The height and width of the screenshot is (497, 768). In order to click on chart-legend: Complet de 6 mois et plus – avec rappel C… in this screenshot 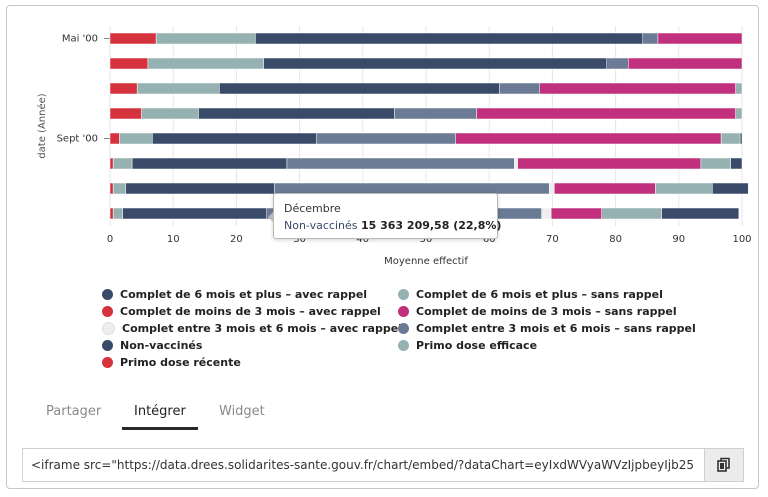, I will do `click(412, 333)`.